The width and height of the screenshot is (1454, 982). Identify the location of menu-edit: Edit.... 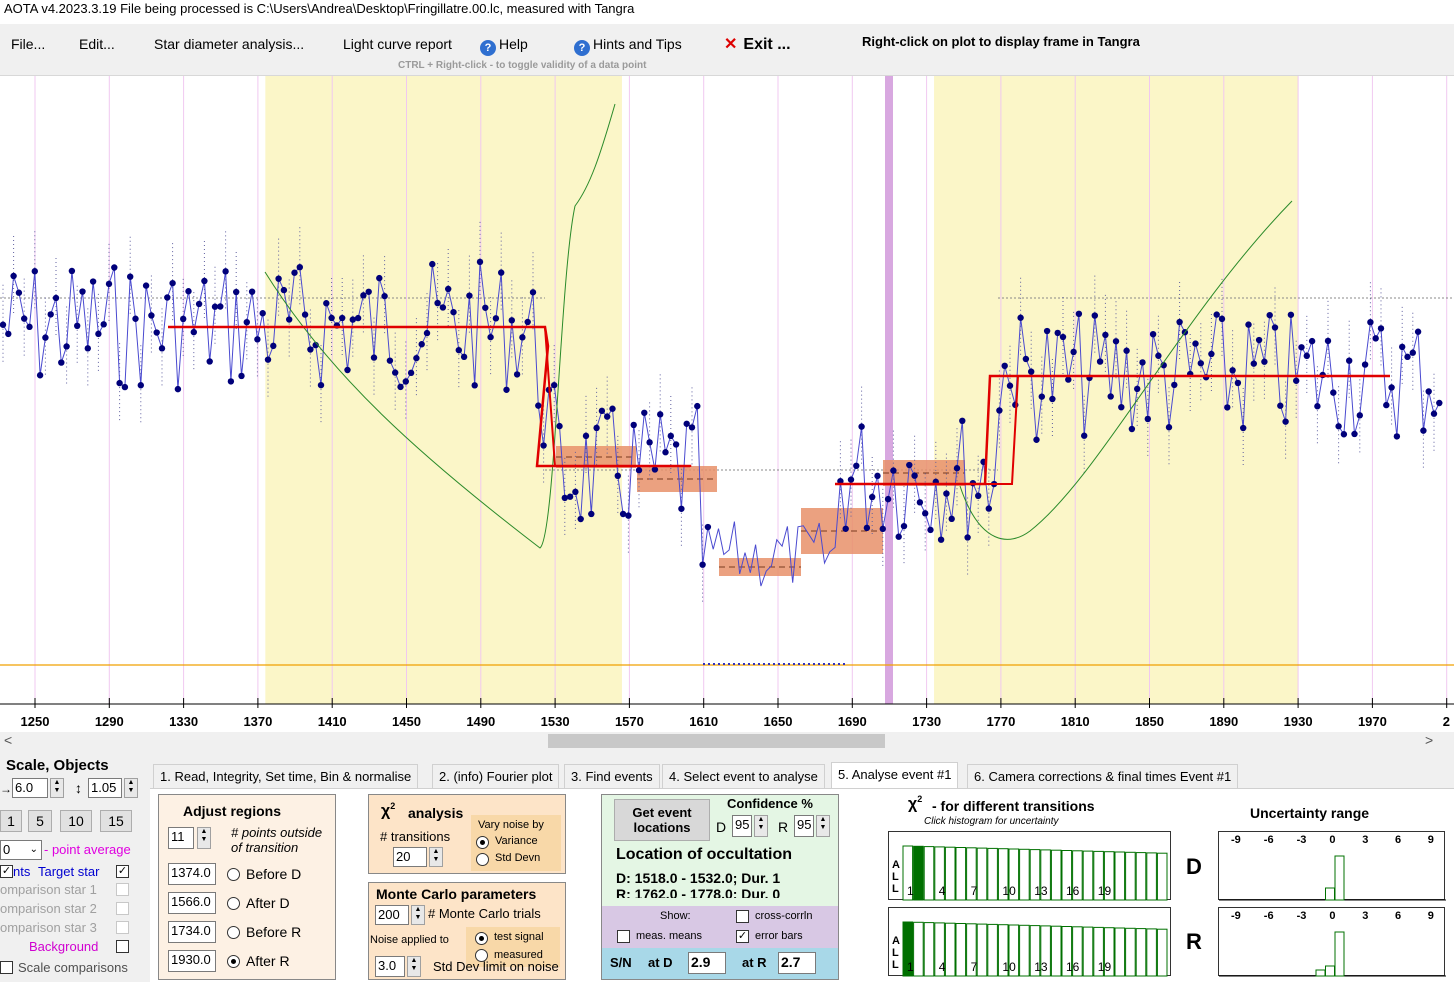
(97, 44).